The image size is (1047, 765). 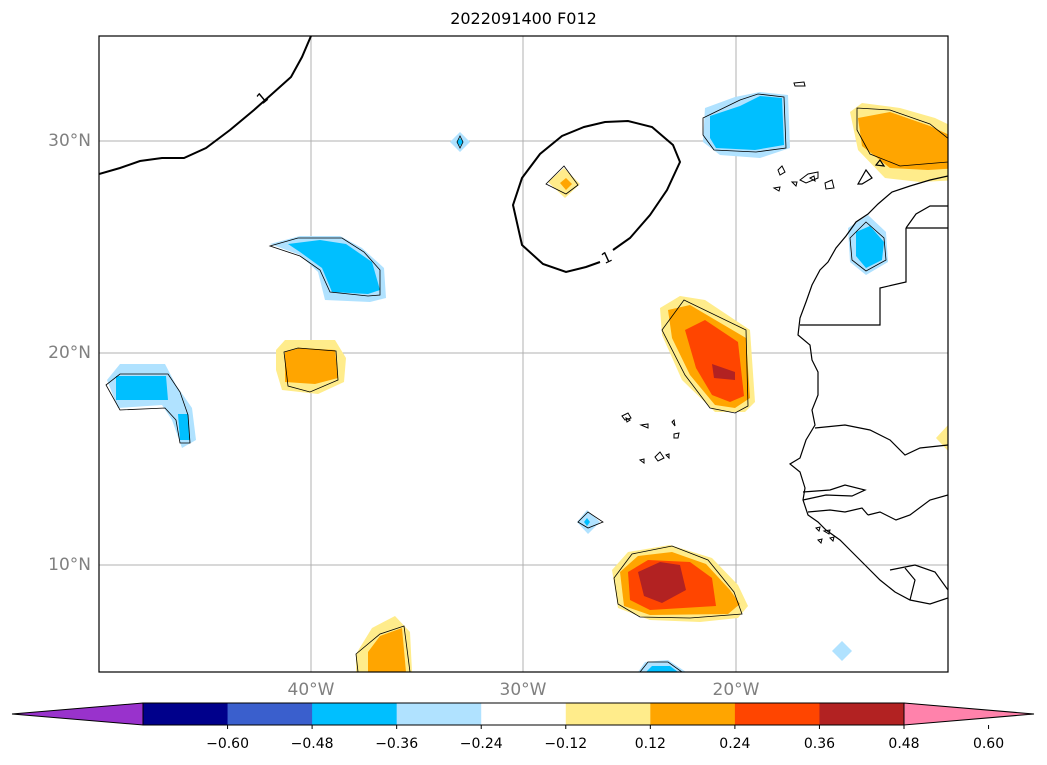 What do you see at coordinates (397, 744) in the screenshot?
I see `colorbar-tick-label: −0.36` at bounding box center [397, 744].